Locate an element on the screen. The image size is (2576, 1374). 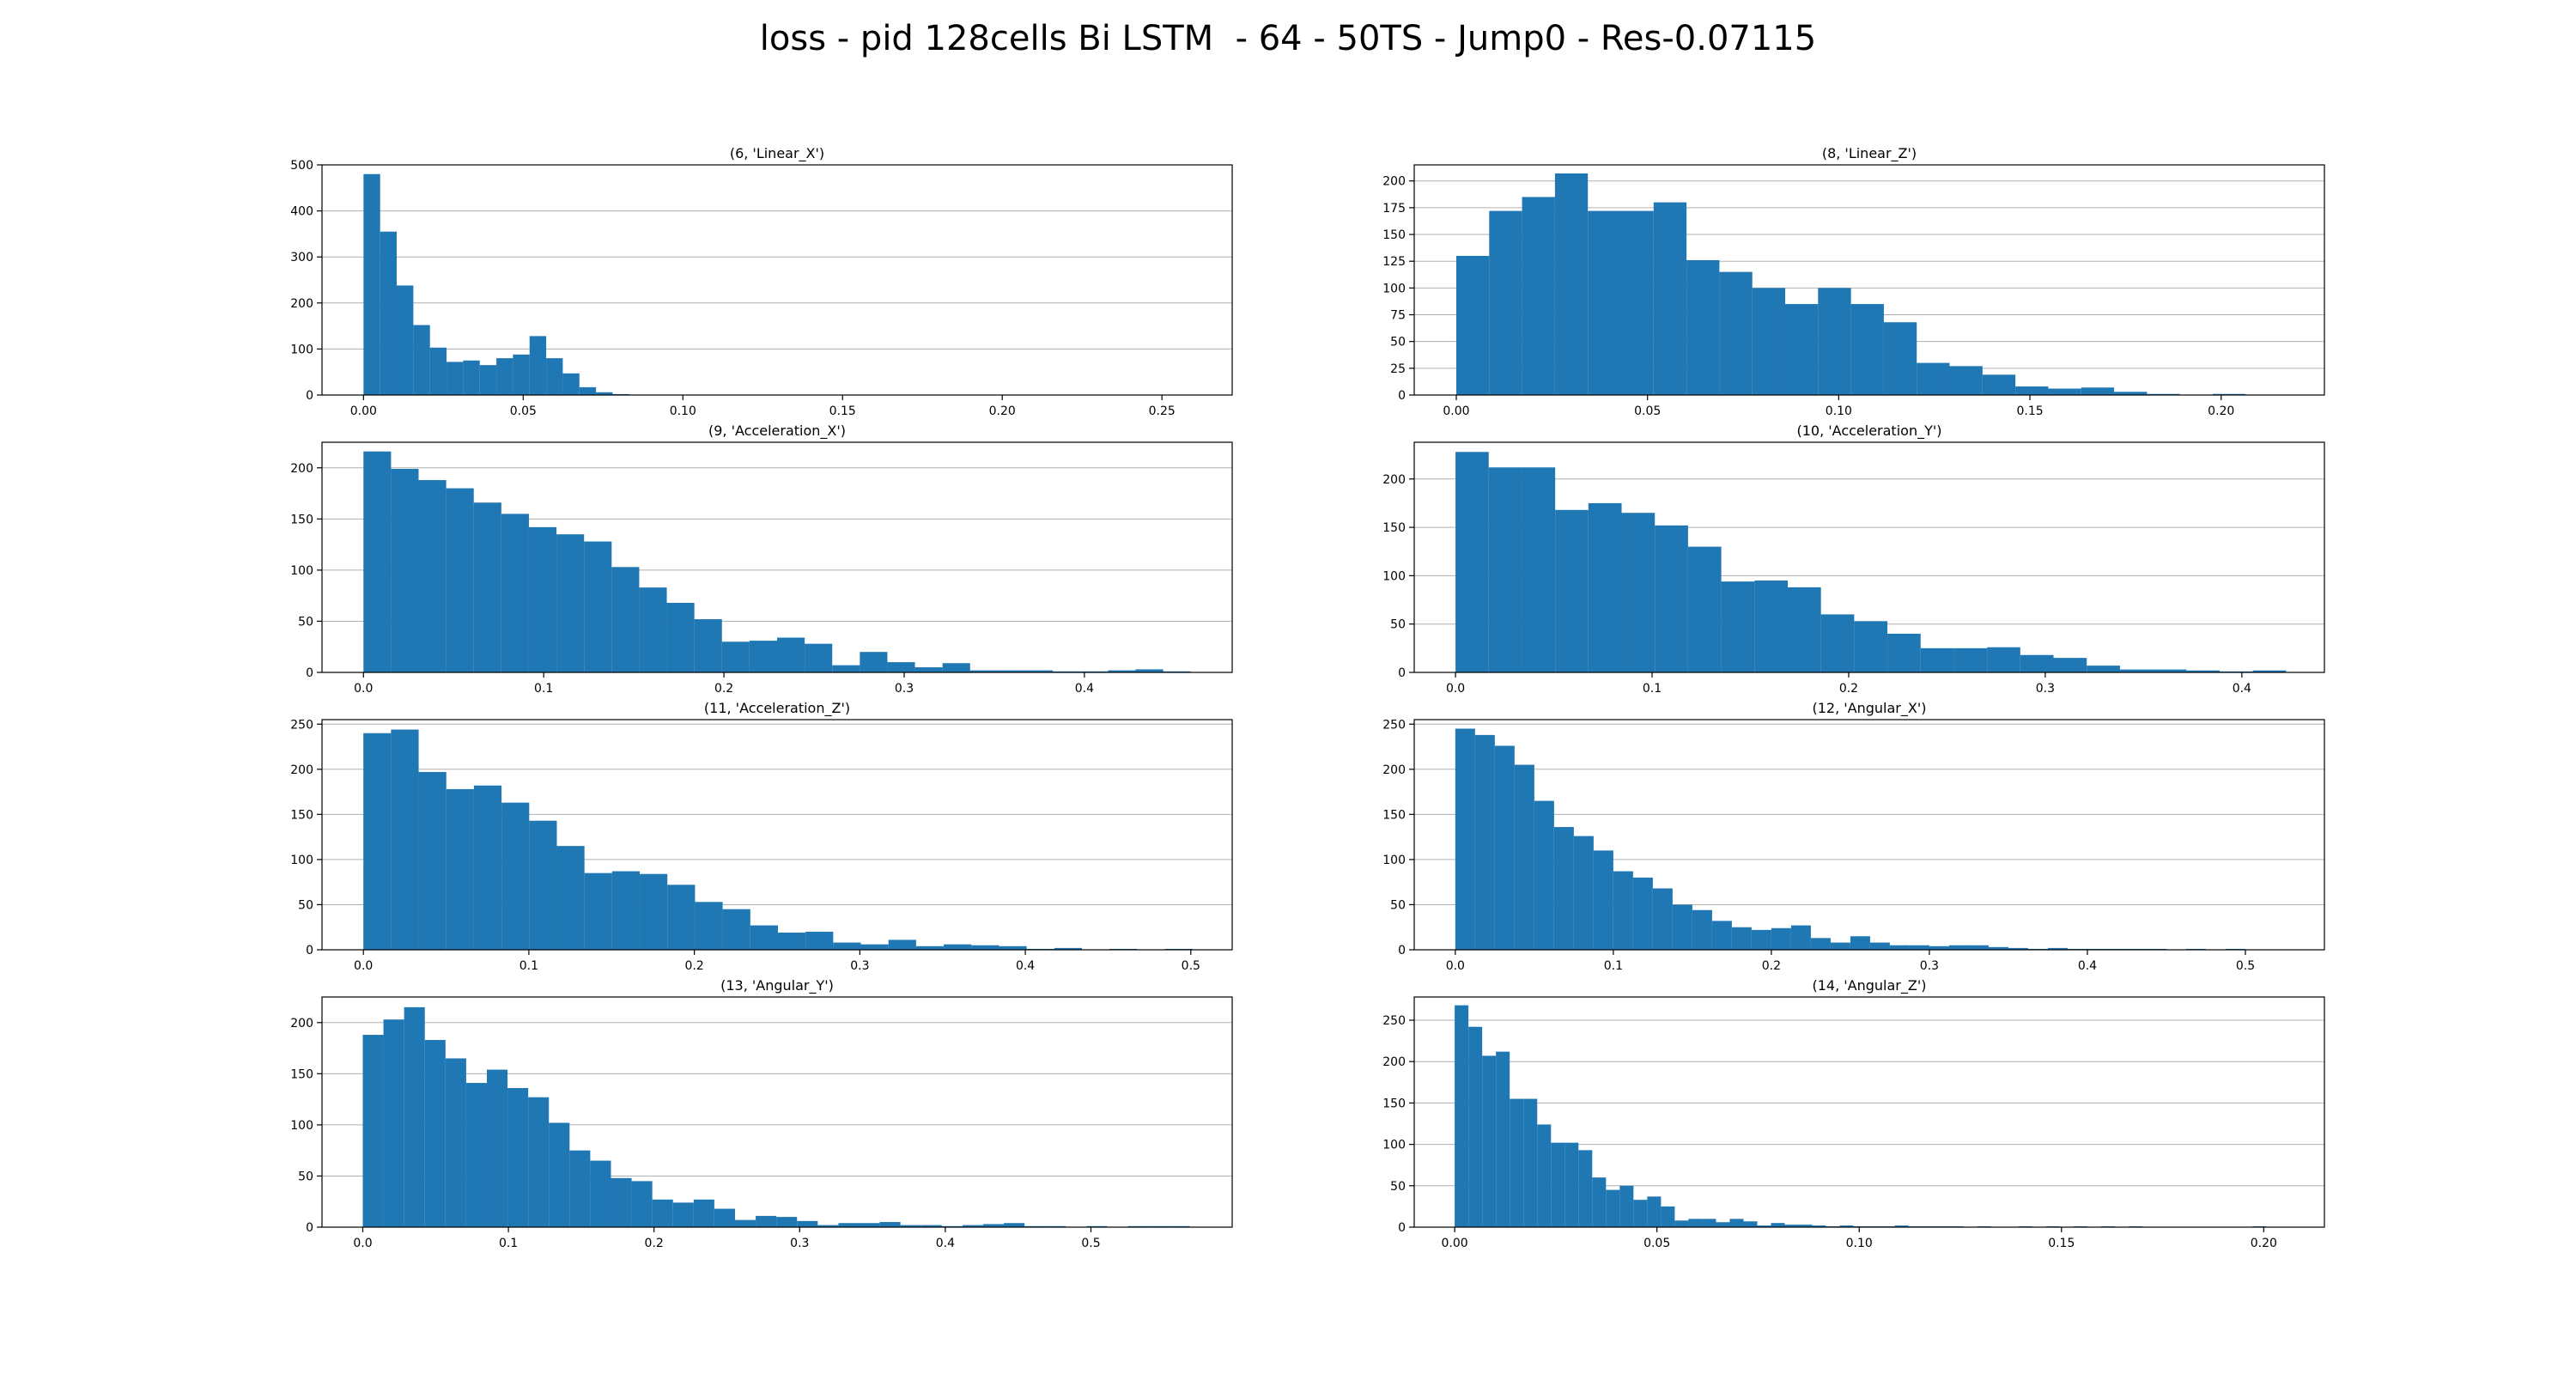
x-tick-label: 0.00 is located at coordinates (1455, 1243).